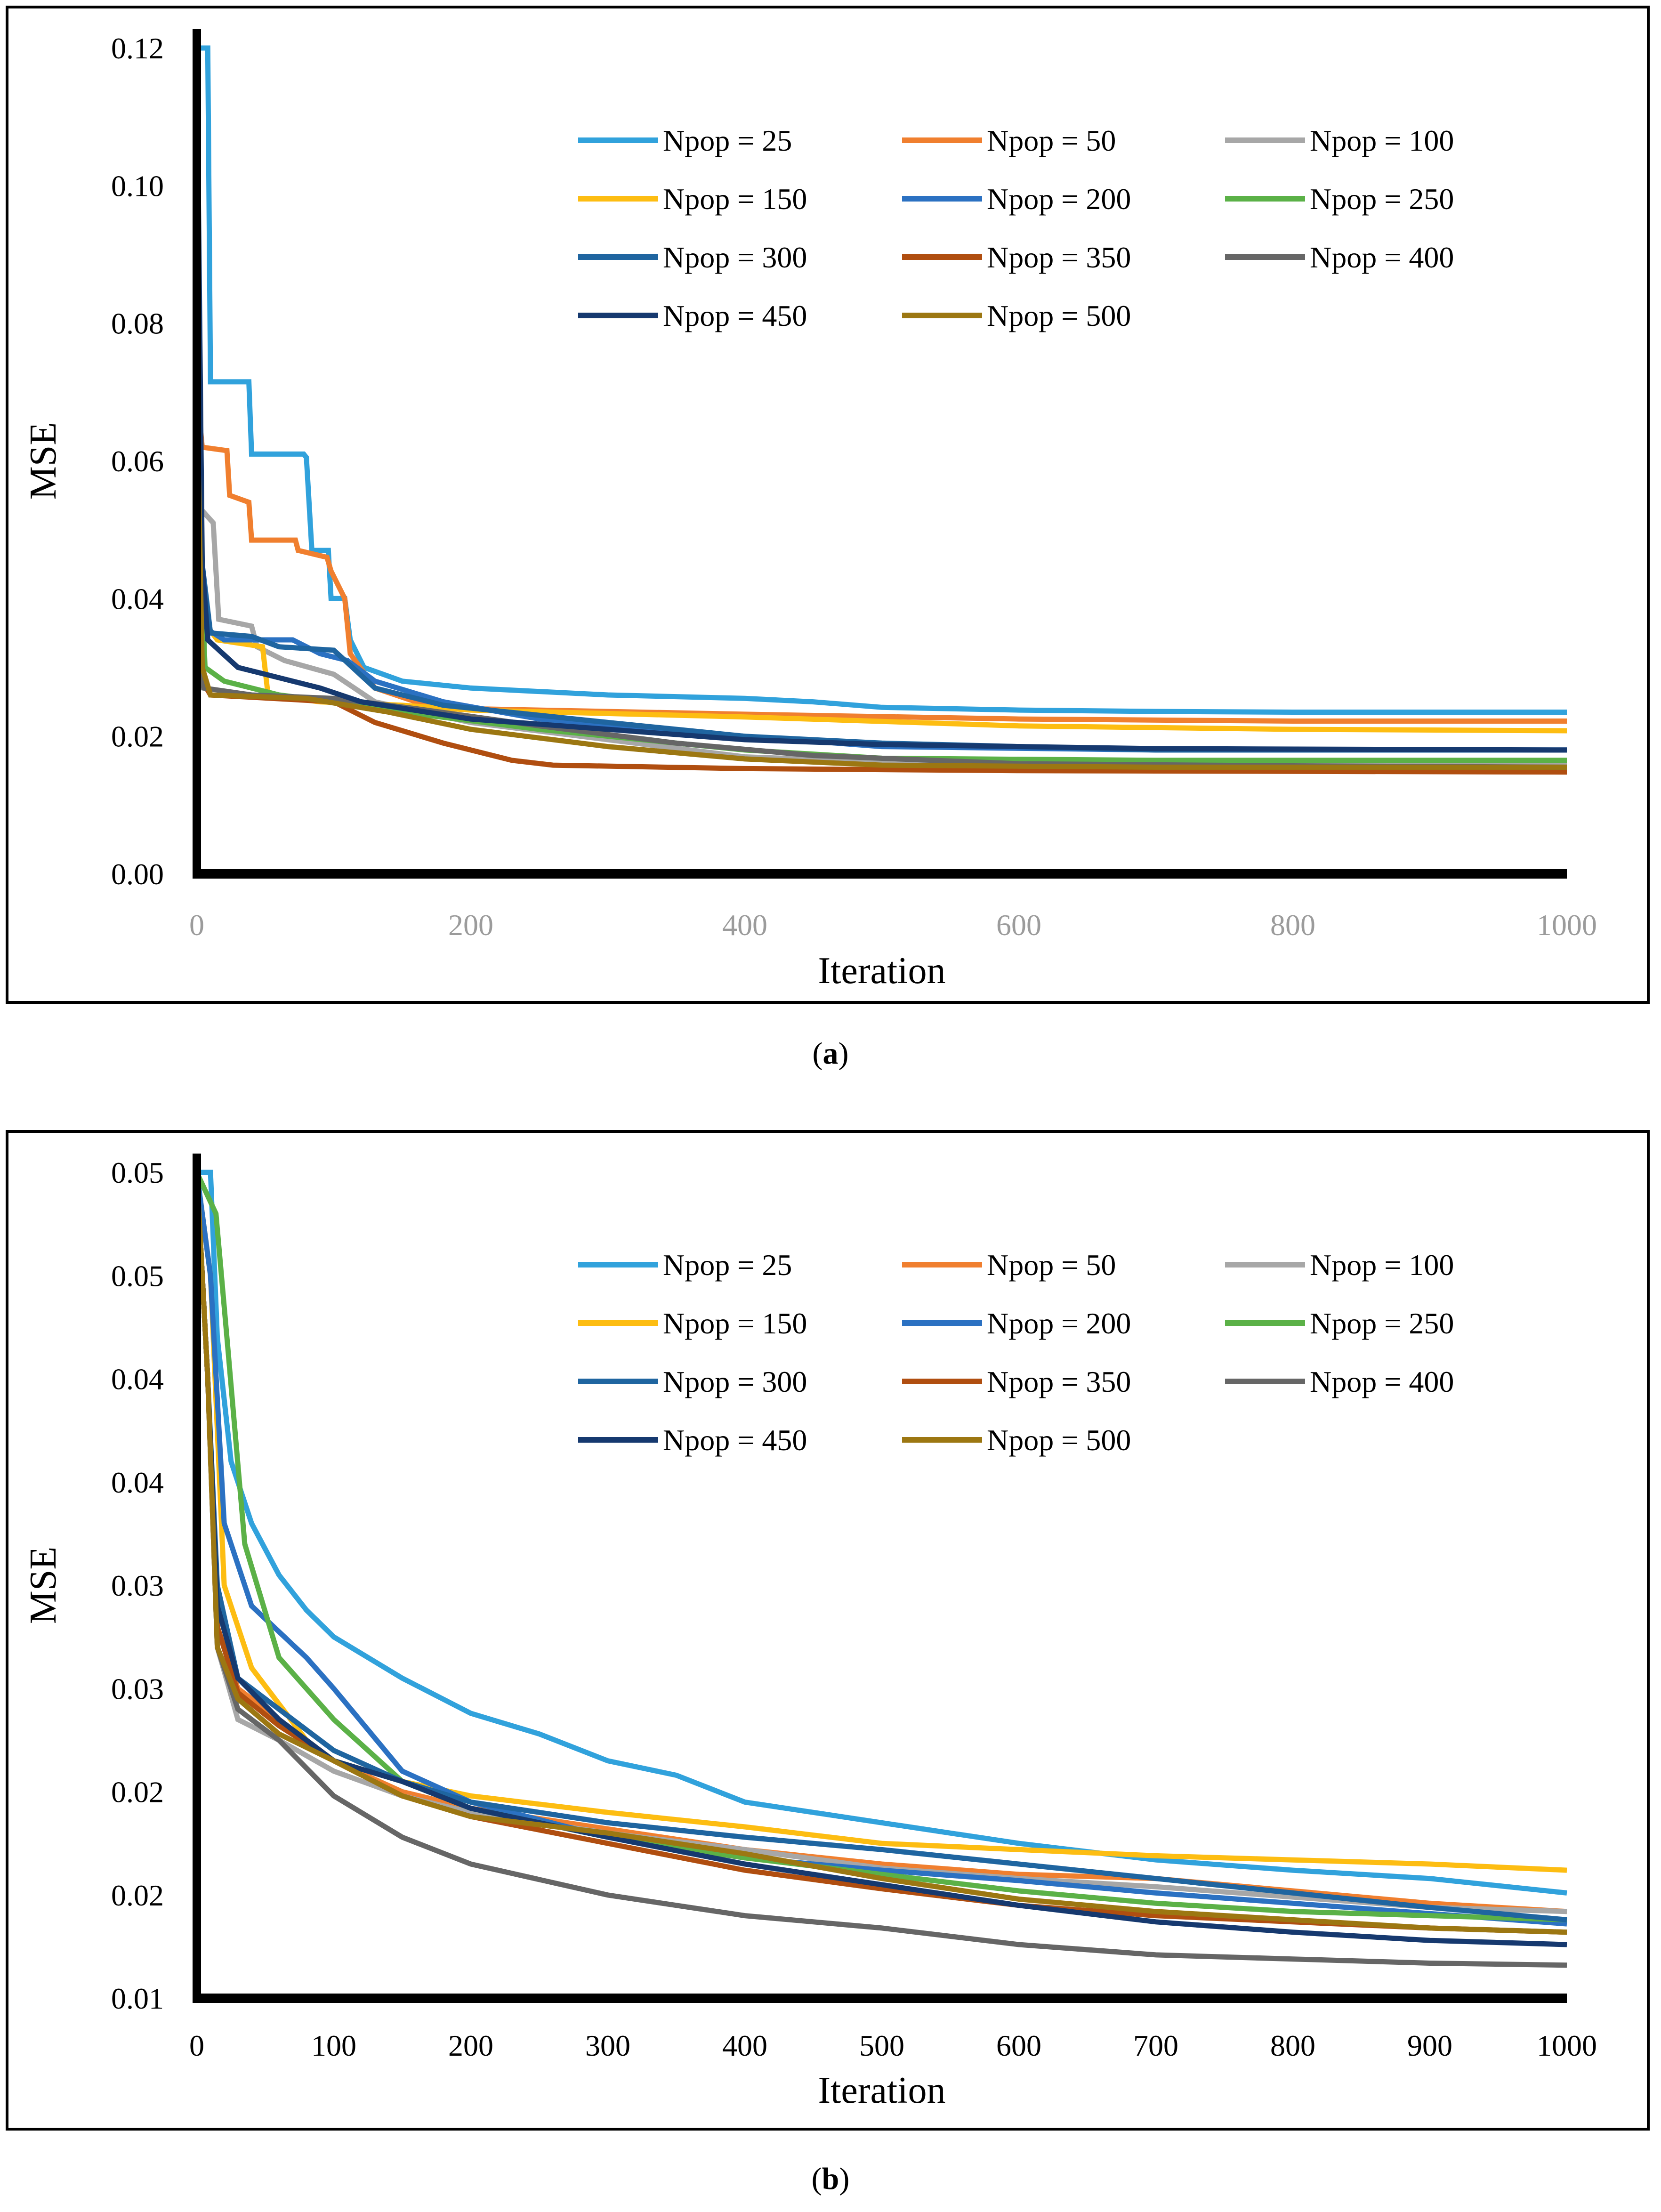 The height and width of the screenshot is (2212, 1661). What do you see at coordinates (196, 925) in the screenshot?
I see `x-tick-label-a-0: 0` at bounding box center [196, 925].